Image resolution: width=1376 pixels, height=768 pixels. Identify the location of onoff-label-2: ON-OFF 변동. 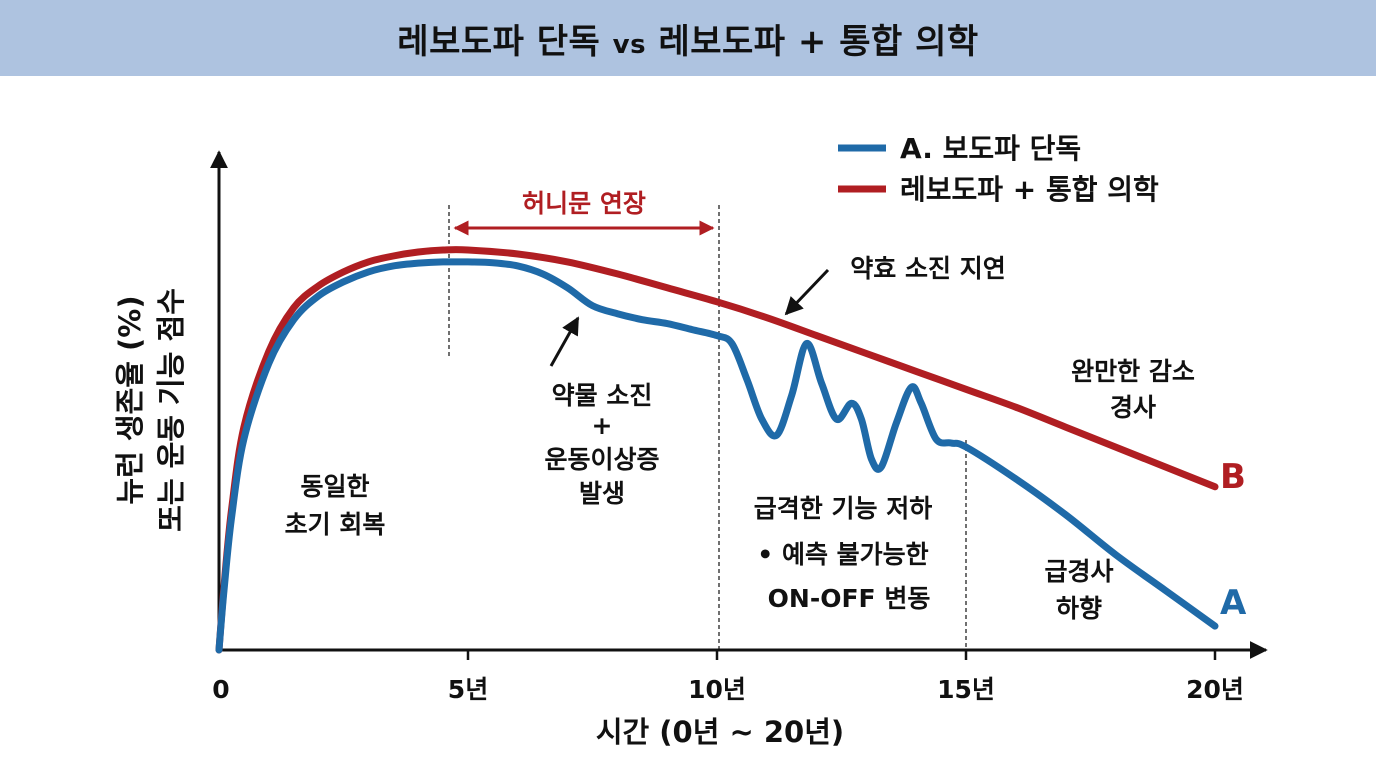
(849, 598).